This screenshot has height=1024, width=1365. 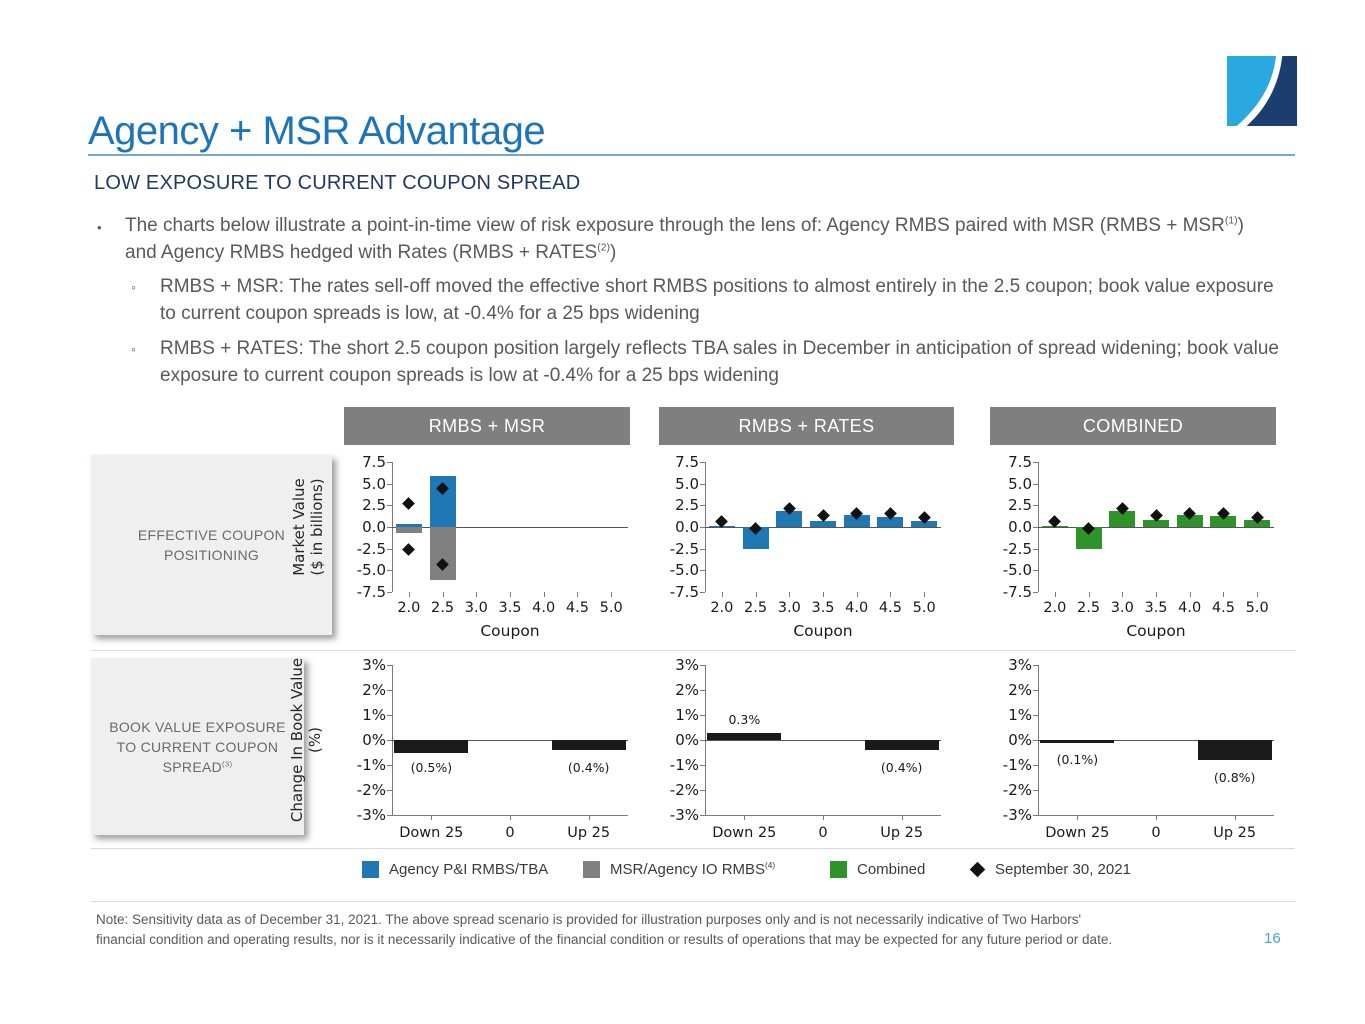 What do you see at coordinates (1017, 790) in the screenshot?
I see `ytick-label: -2%` at bounding box center [1017, 790].